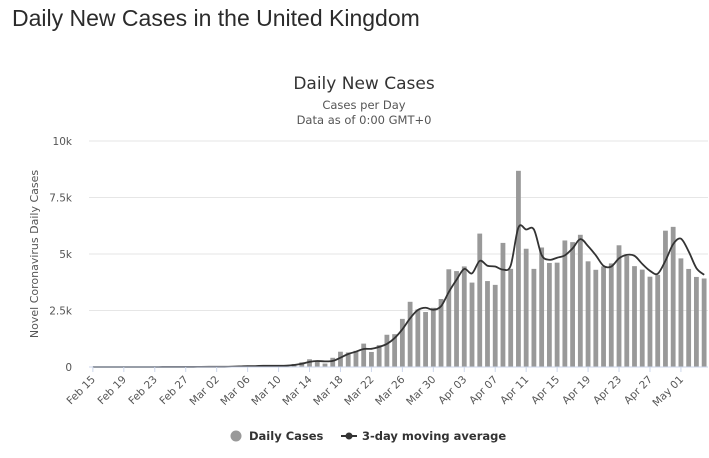  I want to click on legend: Daily Cases 3-day moving average, so click(368, 436).